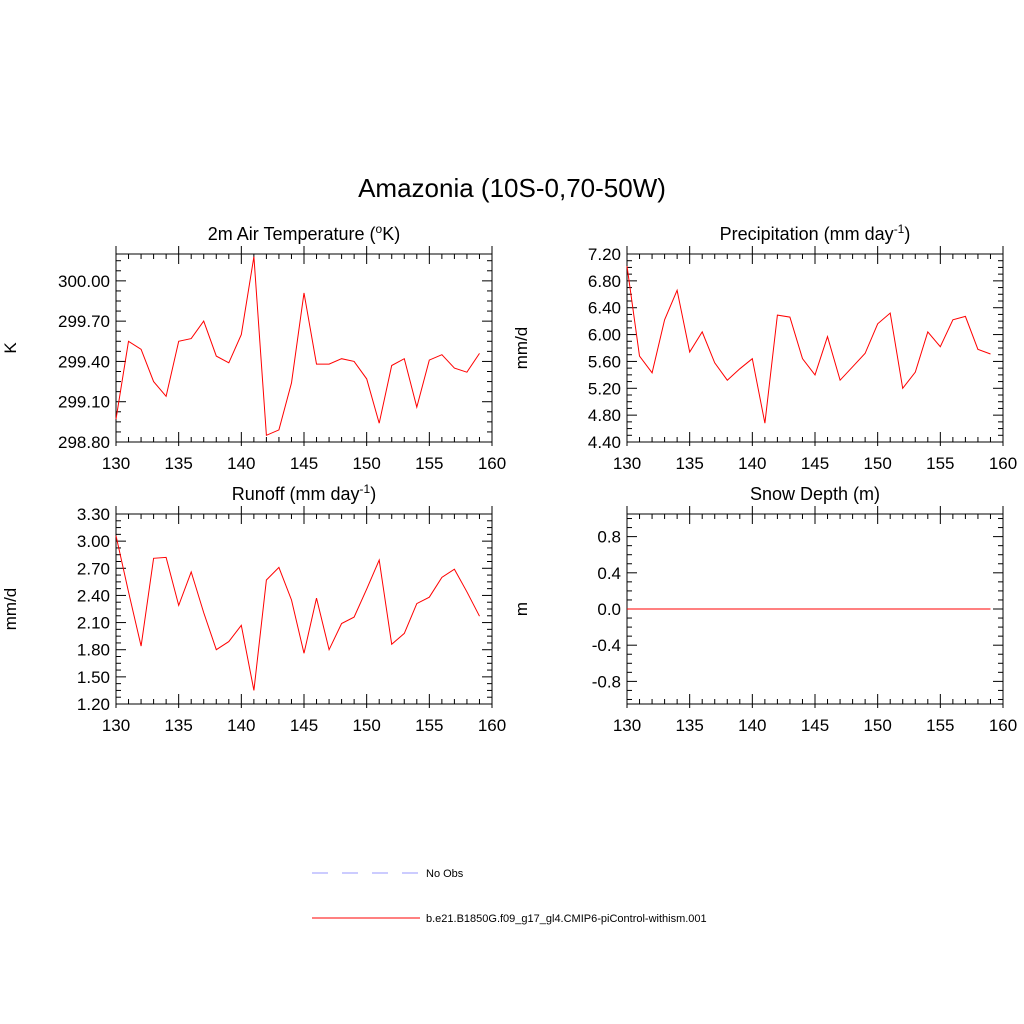  Describe the element at coordinates (606, 645) in the screenshot. I see `y-tick-label: -0.4` at that location.